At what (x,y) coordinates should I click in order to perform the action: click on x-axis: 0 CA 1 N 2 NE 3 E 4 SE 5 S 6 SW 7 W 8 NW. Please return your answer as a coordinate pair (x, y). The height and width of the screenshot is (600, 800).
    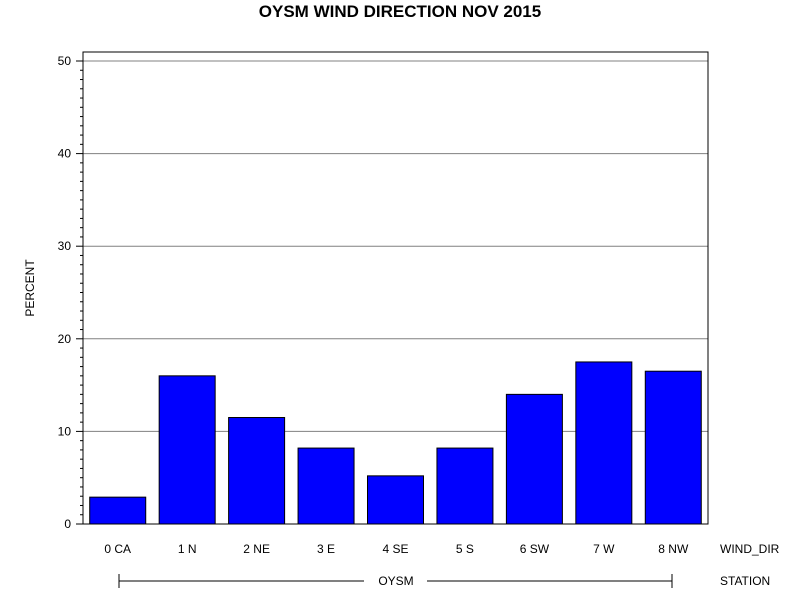
    Looking at the image, I should click on (396, 549).